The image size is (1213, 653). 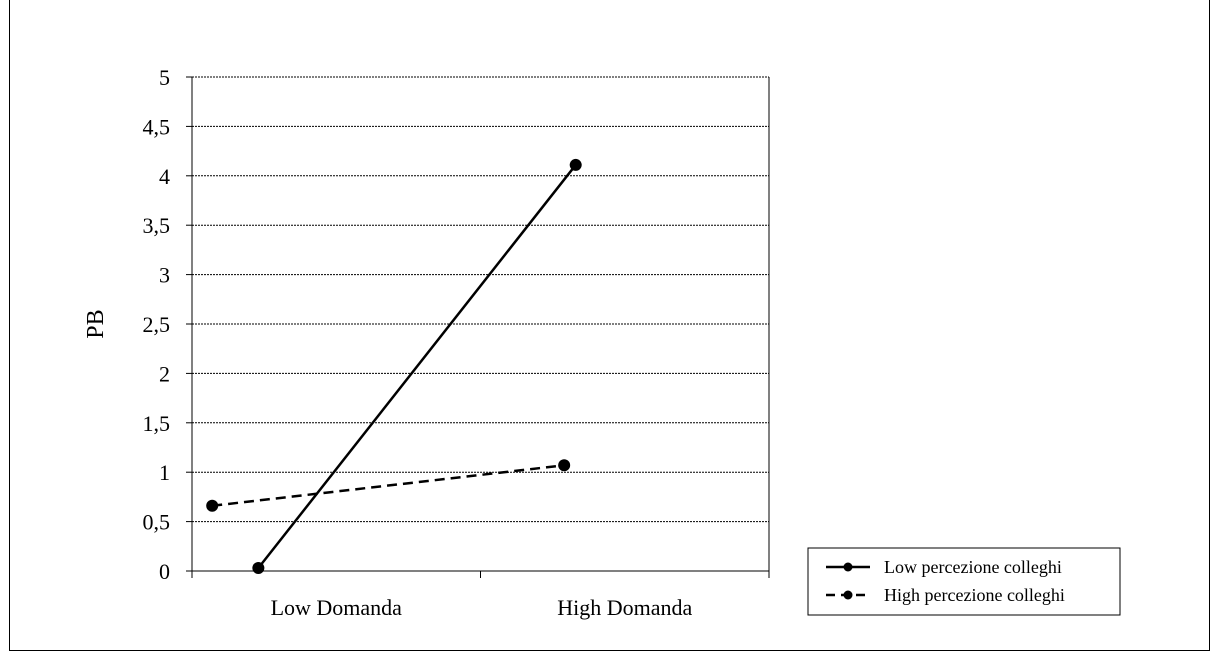 What do you see at coordinates (157, 324) in the screenshot?
I see `y-tick-label: 2,5` at bounding box center [157, 324].